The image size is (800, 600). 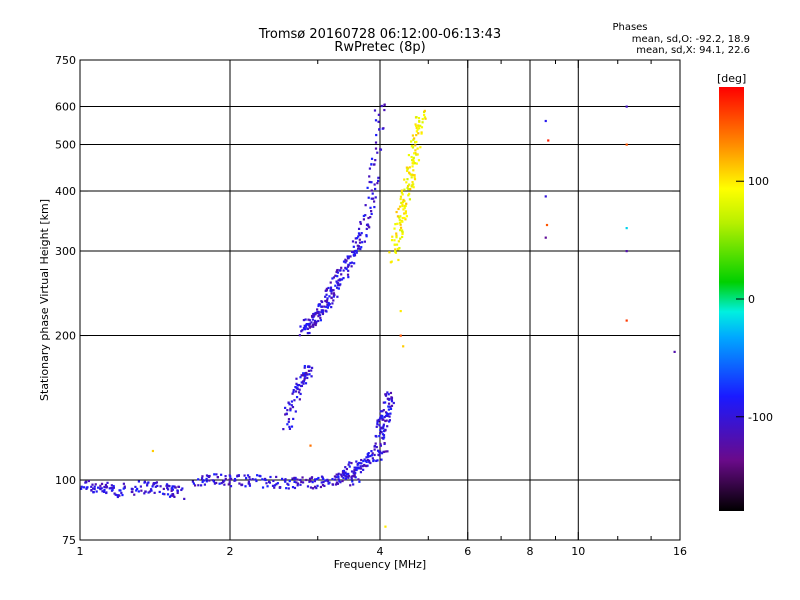 I want to click on x-tick-label: 2, so click(x=230, y=551).